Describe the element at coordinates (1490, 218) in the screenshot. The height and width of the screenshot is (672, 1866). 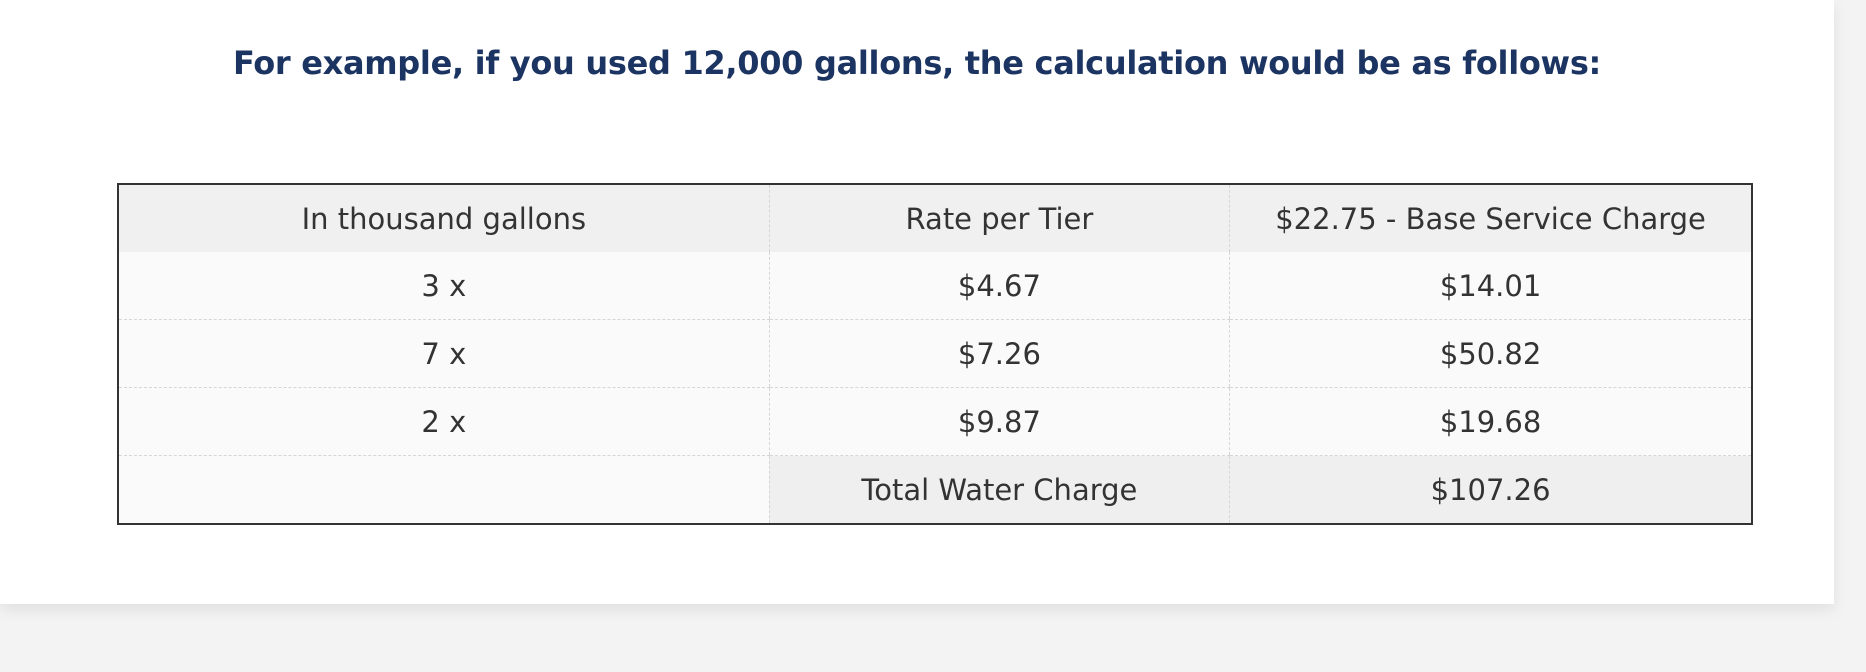
I see `header-base-service-charge: $22.75 - Base Service Charge` at that location.